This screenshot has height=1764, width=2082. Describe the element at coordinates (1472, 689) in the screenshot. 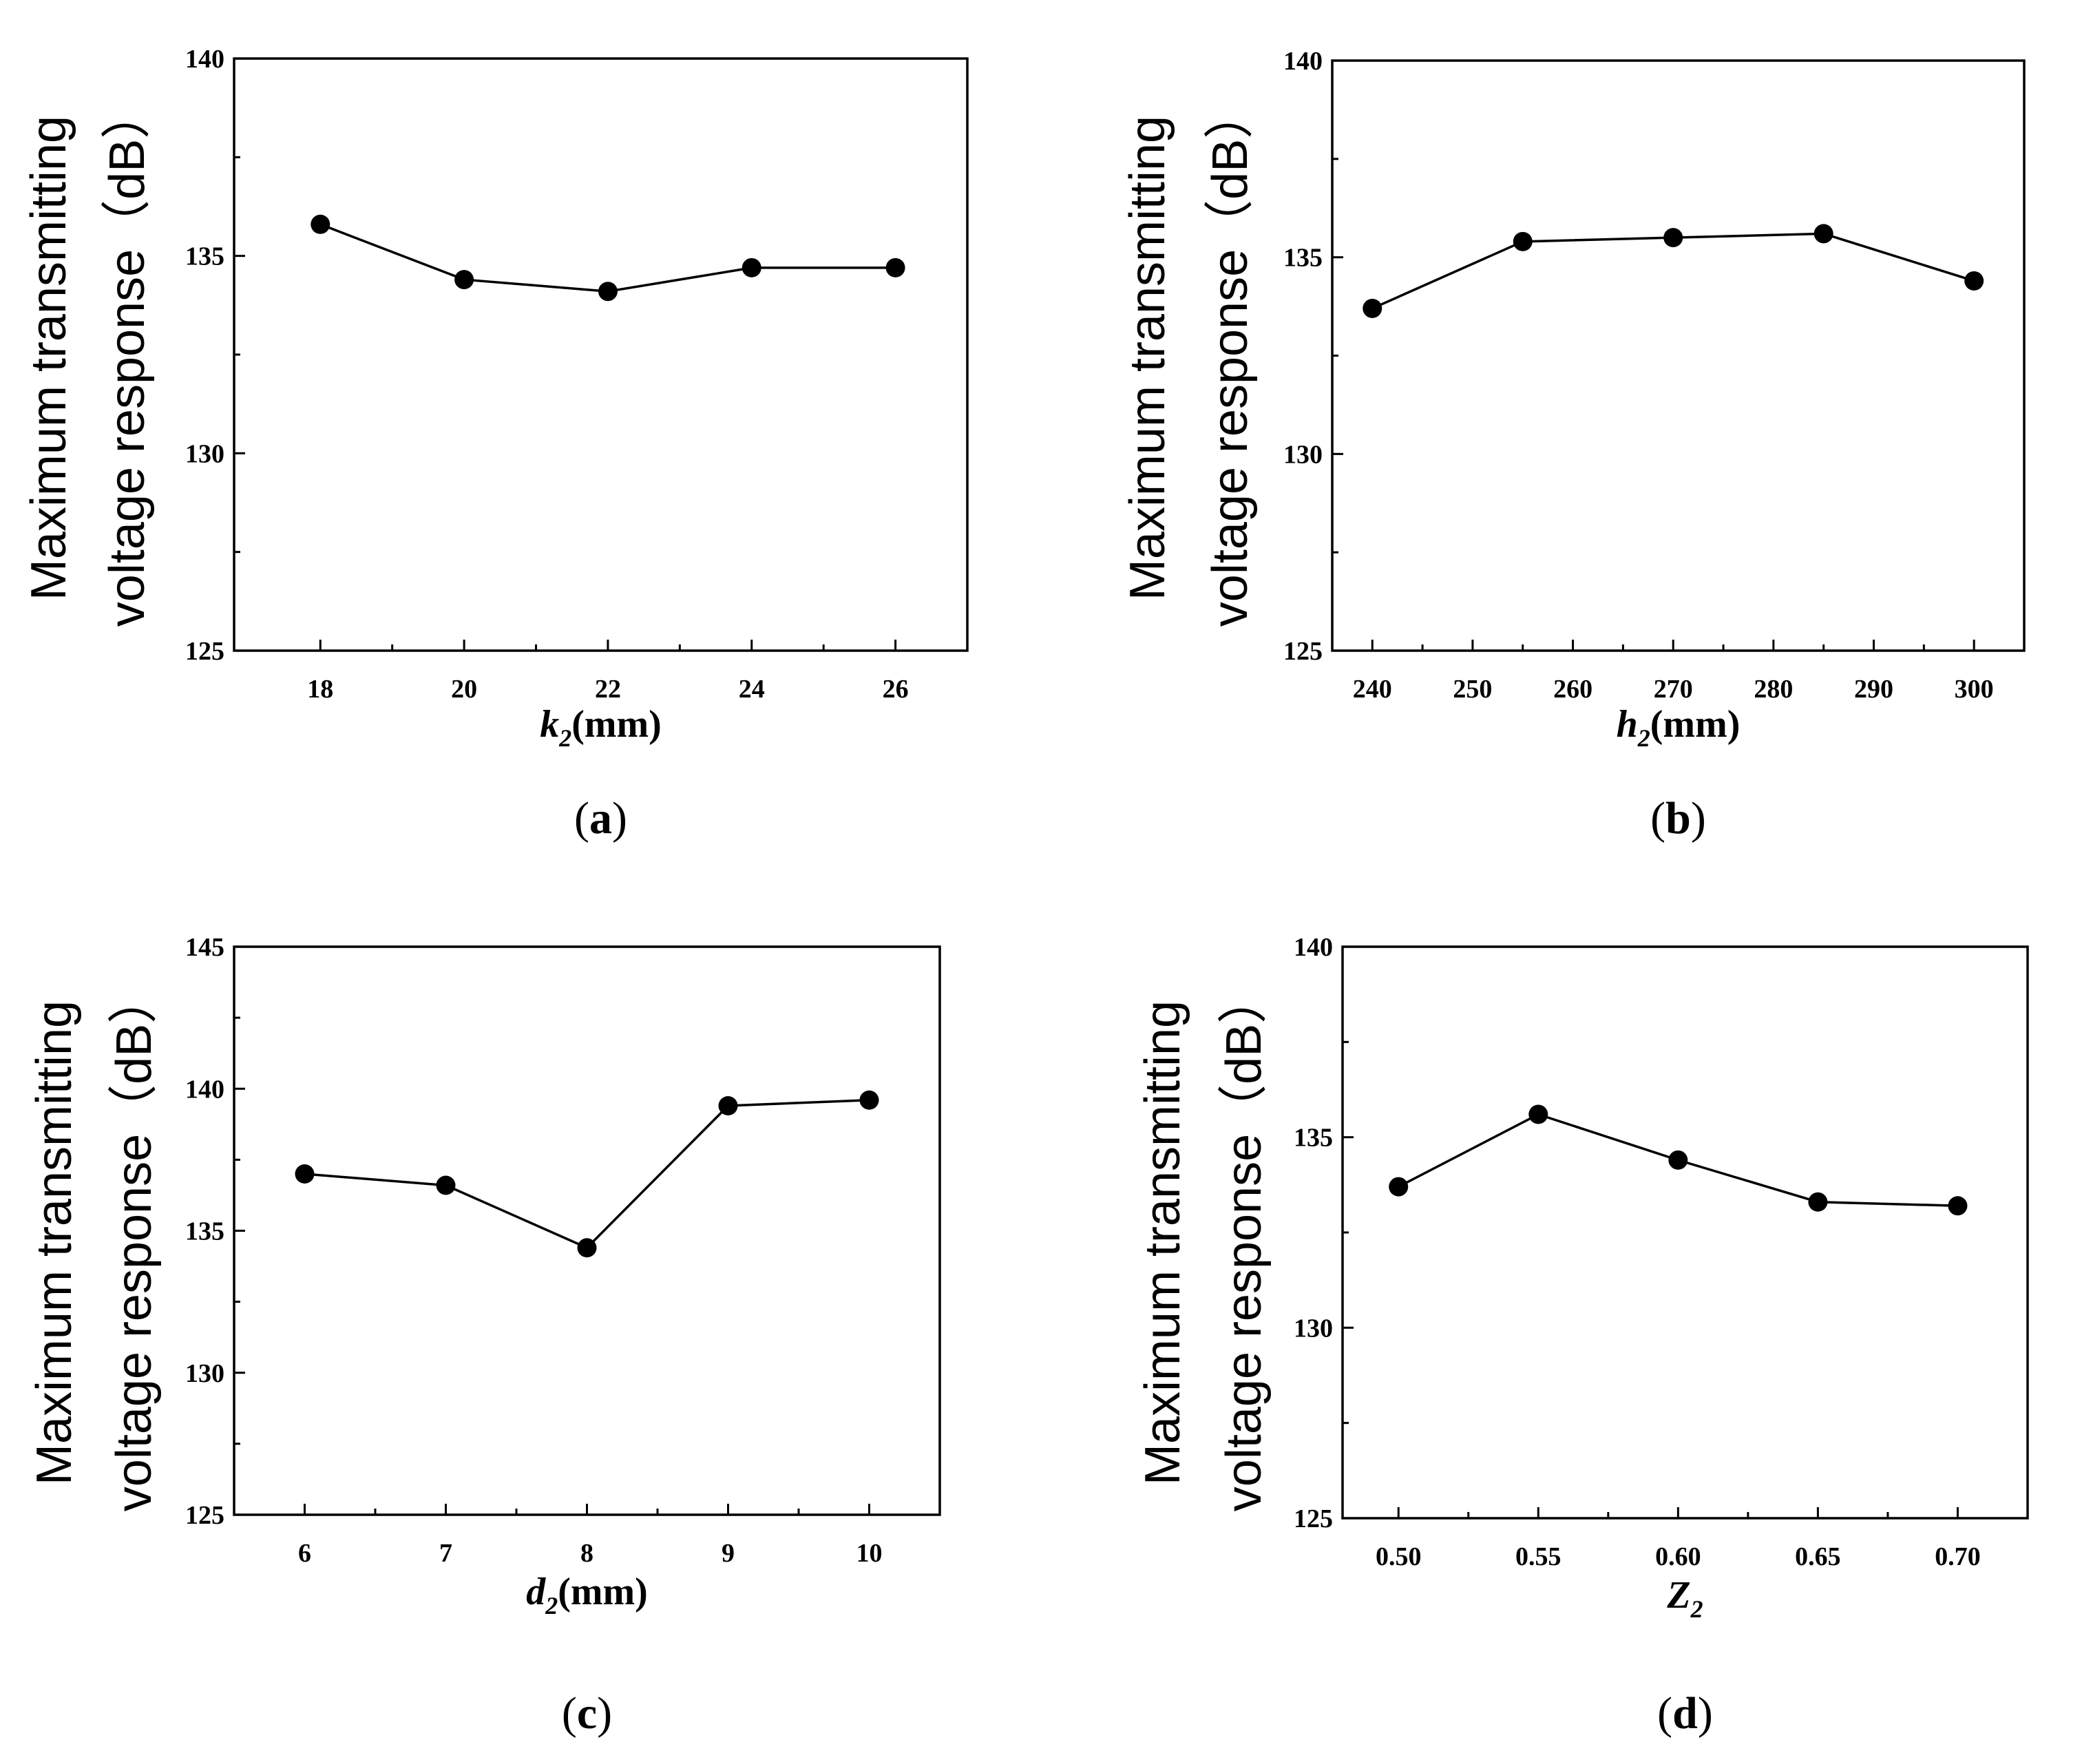

I see `x-tick-label: 250` at that location.